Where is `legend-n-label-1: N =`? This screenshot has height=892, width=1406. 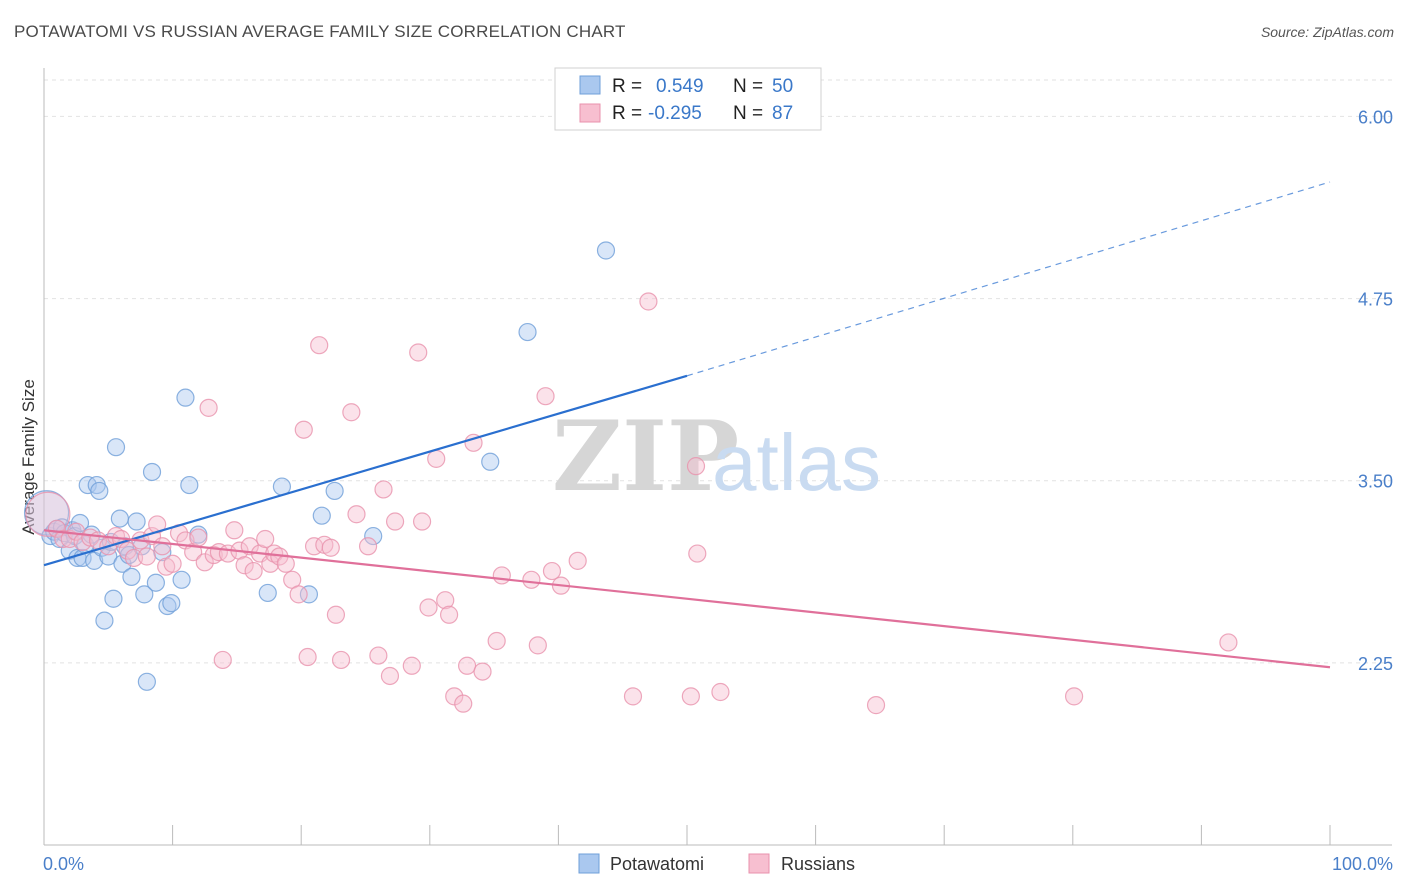 legend-n-label-1: N = is located at coordinates (748, 86).